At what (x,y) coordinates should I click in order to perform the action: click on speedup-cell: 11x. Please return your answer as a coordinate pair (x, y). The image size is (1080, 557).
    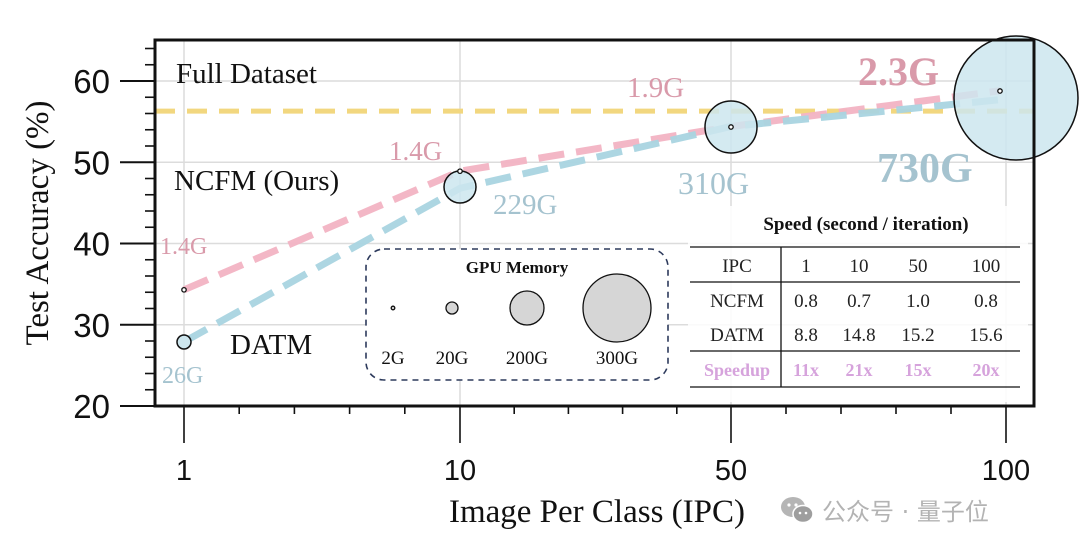
    Looking at the image, I should click on (806, 370).